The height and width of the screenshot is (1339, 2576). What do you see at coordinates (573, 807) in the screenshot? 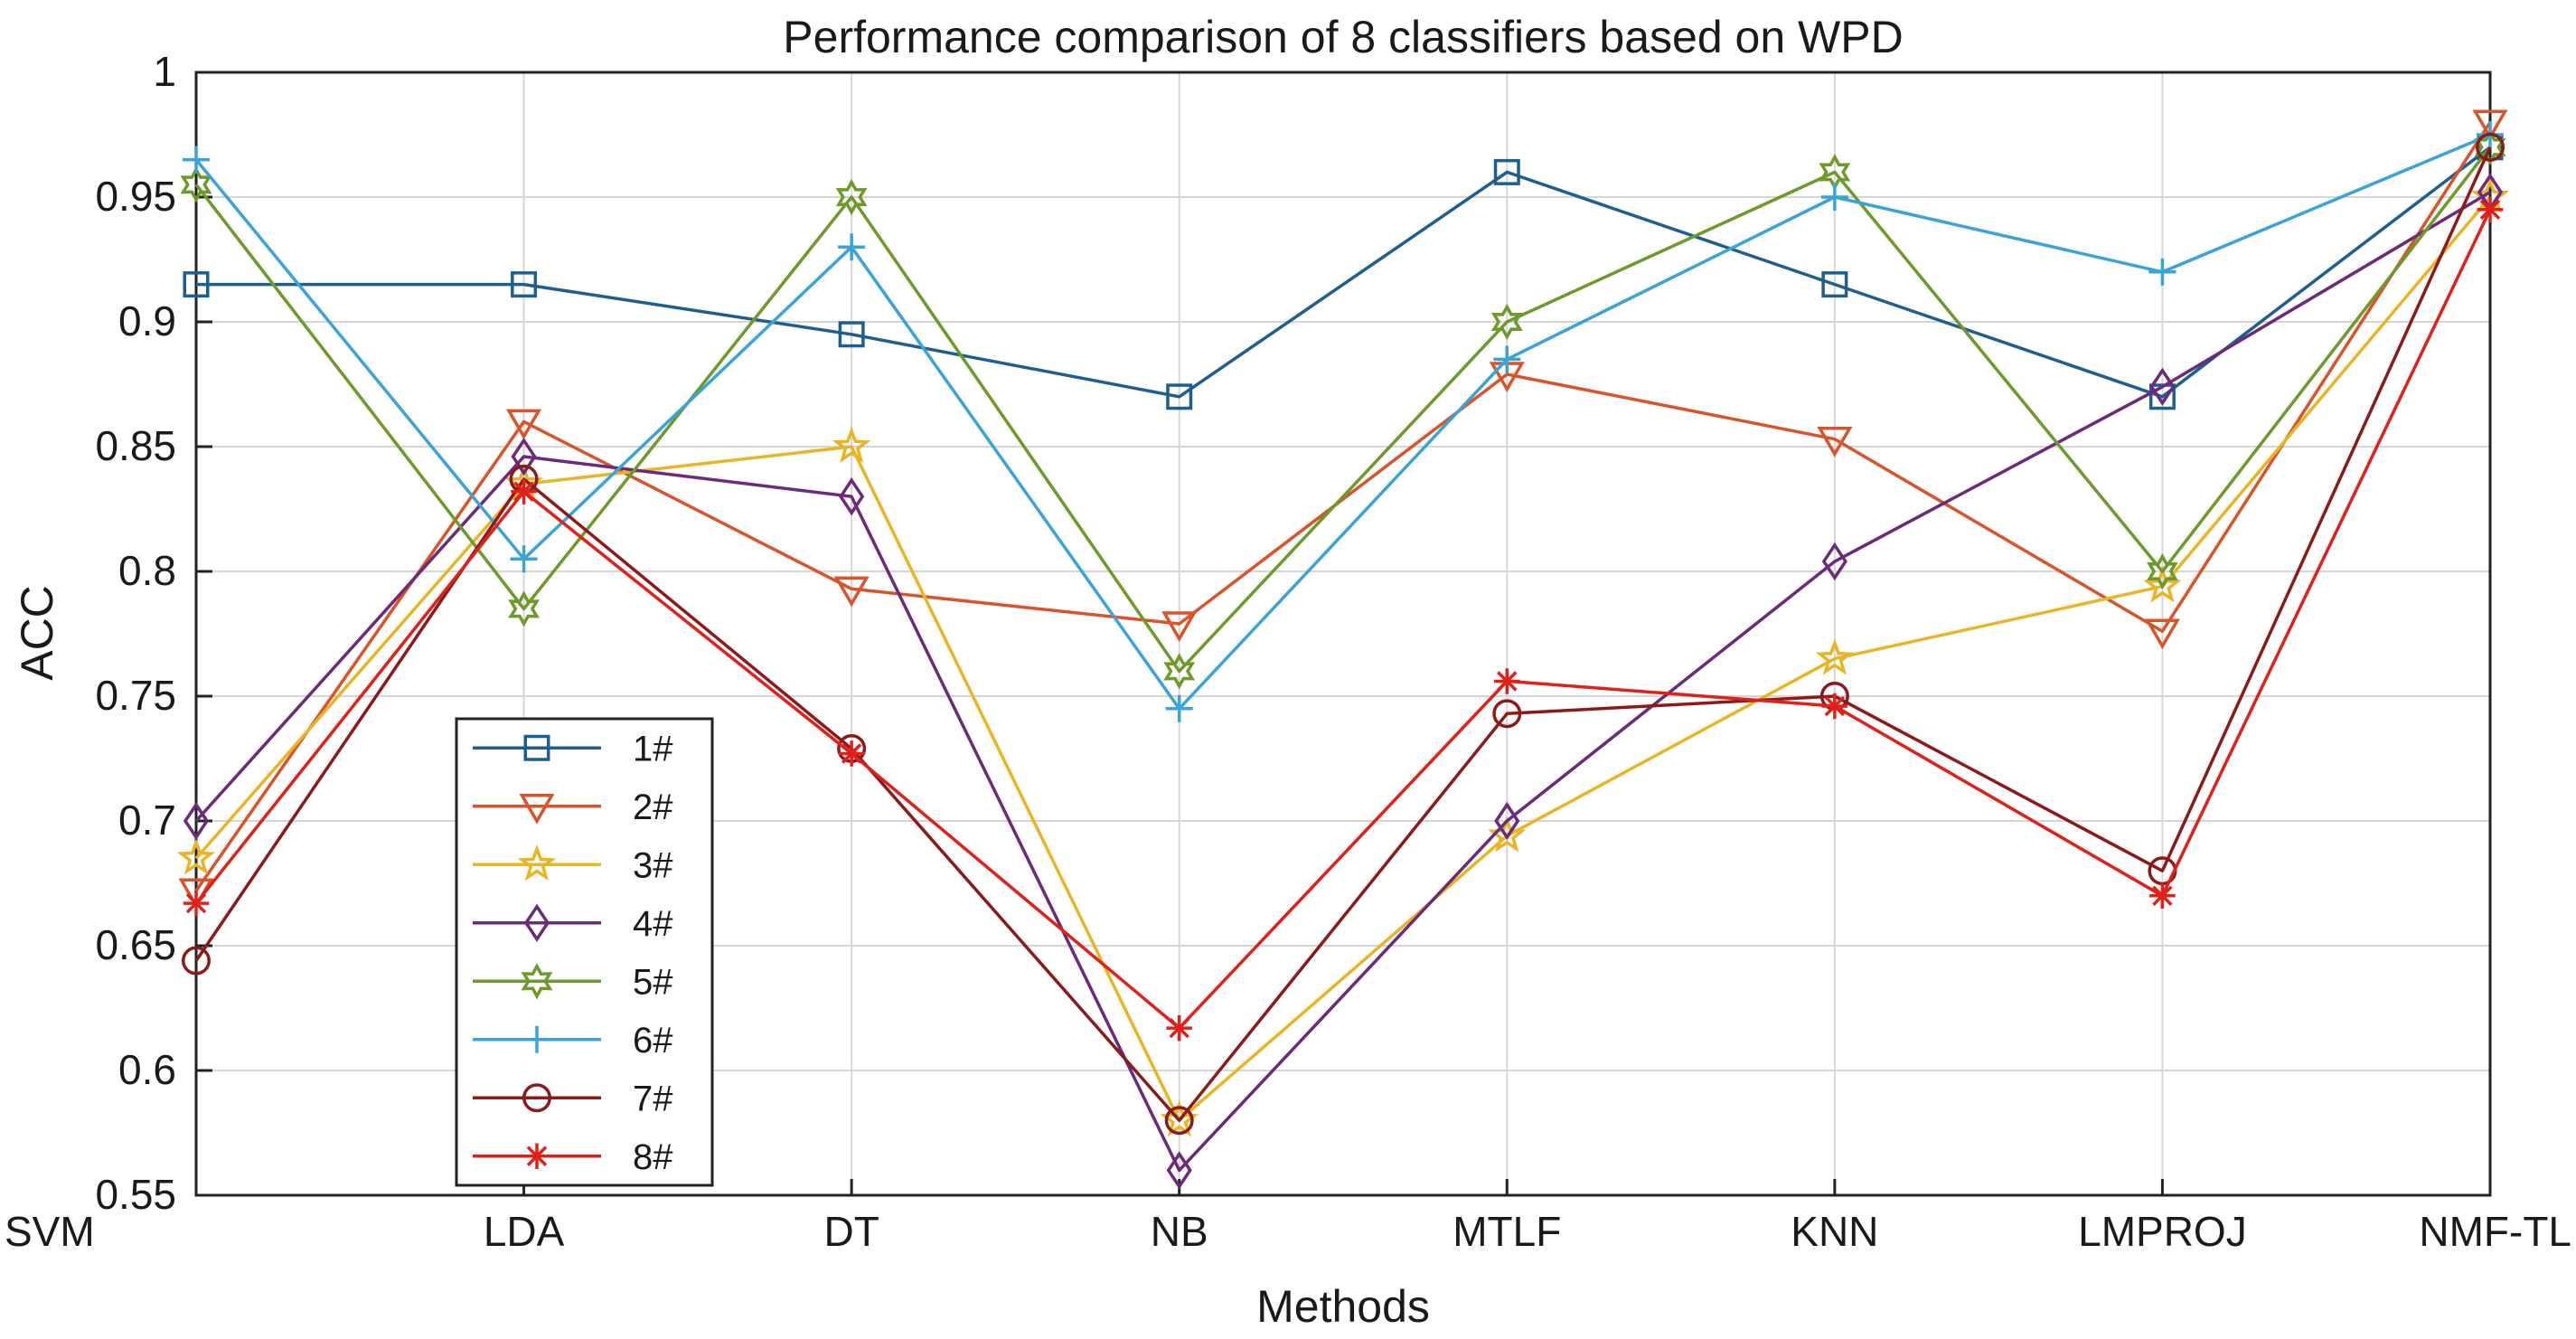
I see `legend-item: 2#` at bounding box center [573, 807].